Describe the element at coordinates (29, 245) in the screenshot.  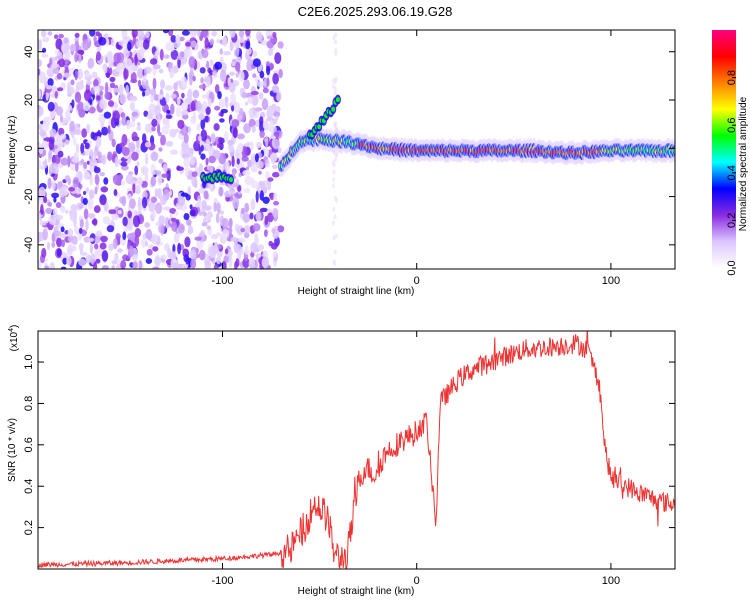
I see `spectrogram-y-tick-label: -40` at that location.